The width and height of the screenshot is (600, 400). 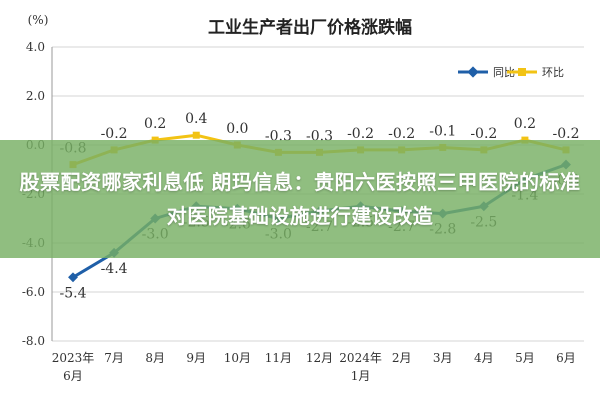 What do you see at coordinates (319, 358) in the screenshot?
I see `x-tick-label: 12月` at bounding box center [319, 358].